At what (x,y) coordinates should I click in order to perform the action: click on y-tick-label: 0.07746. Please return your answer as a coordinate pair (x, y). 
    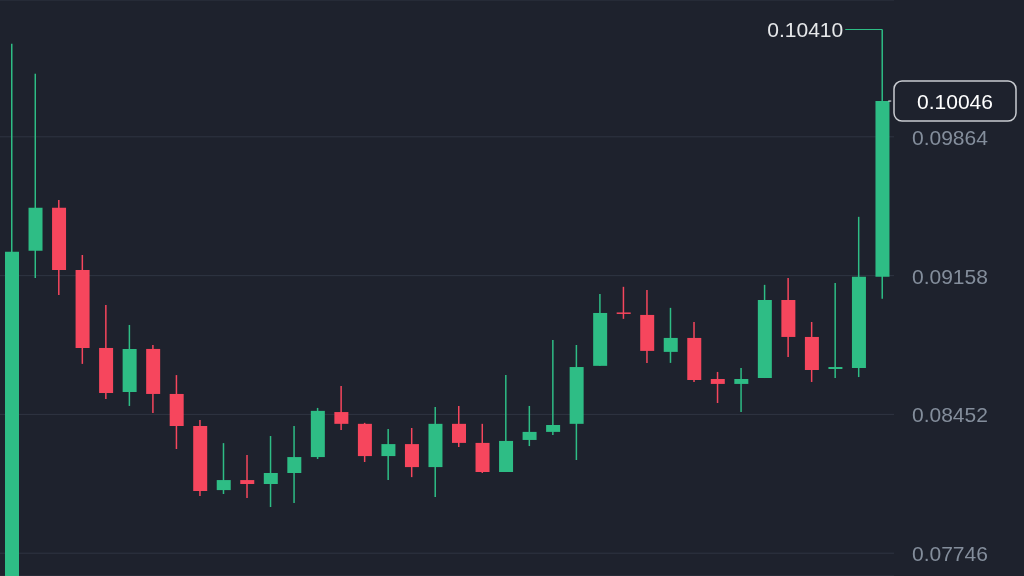
    Looking at the image, I should click on (950, 554).